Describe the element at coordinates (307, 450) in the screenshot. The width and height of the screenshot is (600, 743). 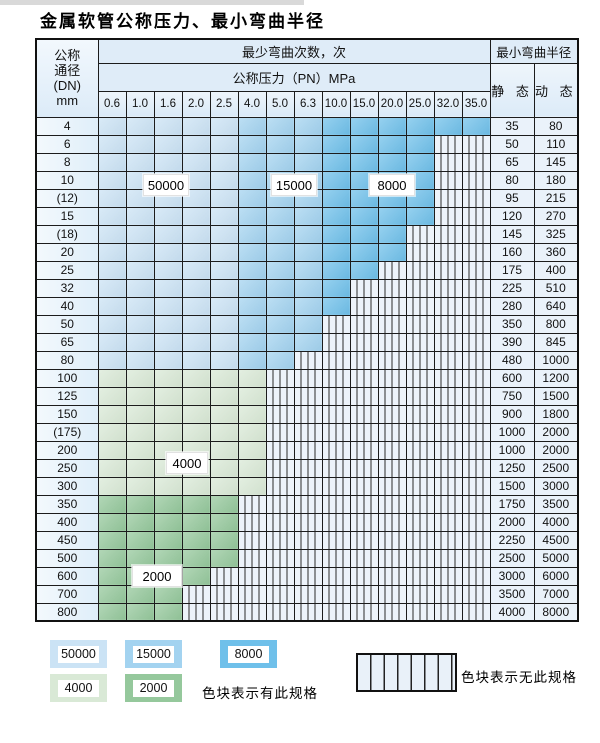
I see `table-row: 200 1000 2000` at that location.